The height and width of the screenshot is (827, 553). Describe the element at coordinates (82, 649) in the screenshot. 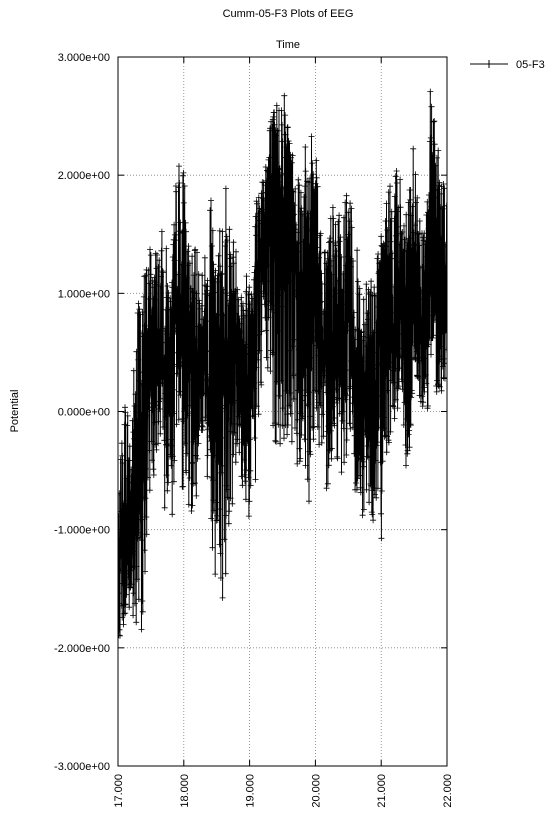

I see `y-tick-label: -2.000e+00` at that location.